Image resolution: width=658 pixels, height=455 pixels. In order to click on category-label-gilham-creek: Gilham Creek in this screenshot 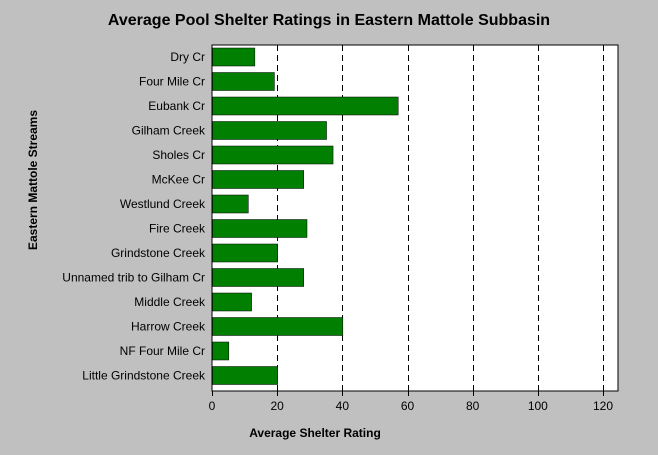, I will do `click(169, 131)`.